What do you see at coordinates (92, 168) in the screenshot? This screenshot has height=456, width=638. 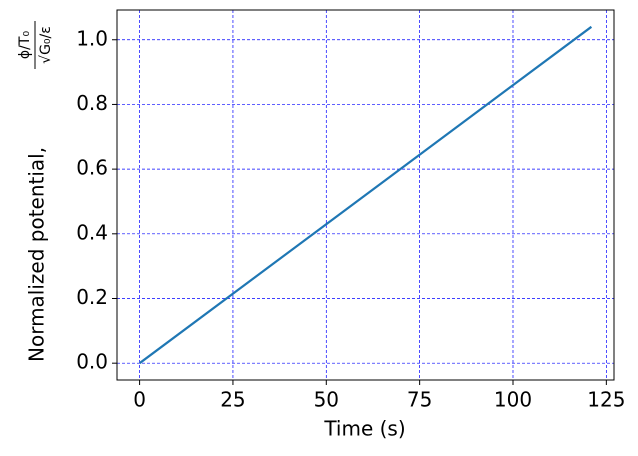 I see `y-tick-label: 0.6` at bounding box center [92, 168].